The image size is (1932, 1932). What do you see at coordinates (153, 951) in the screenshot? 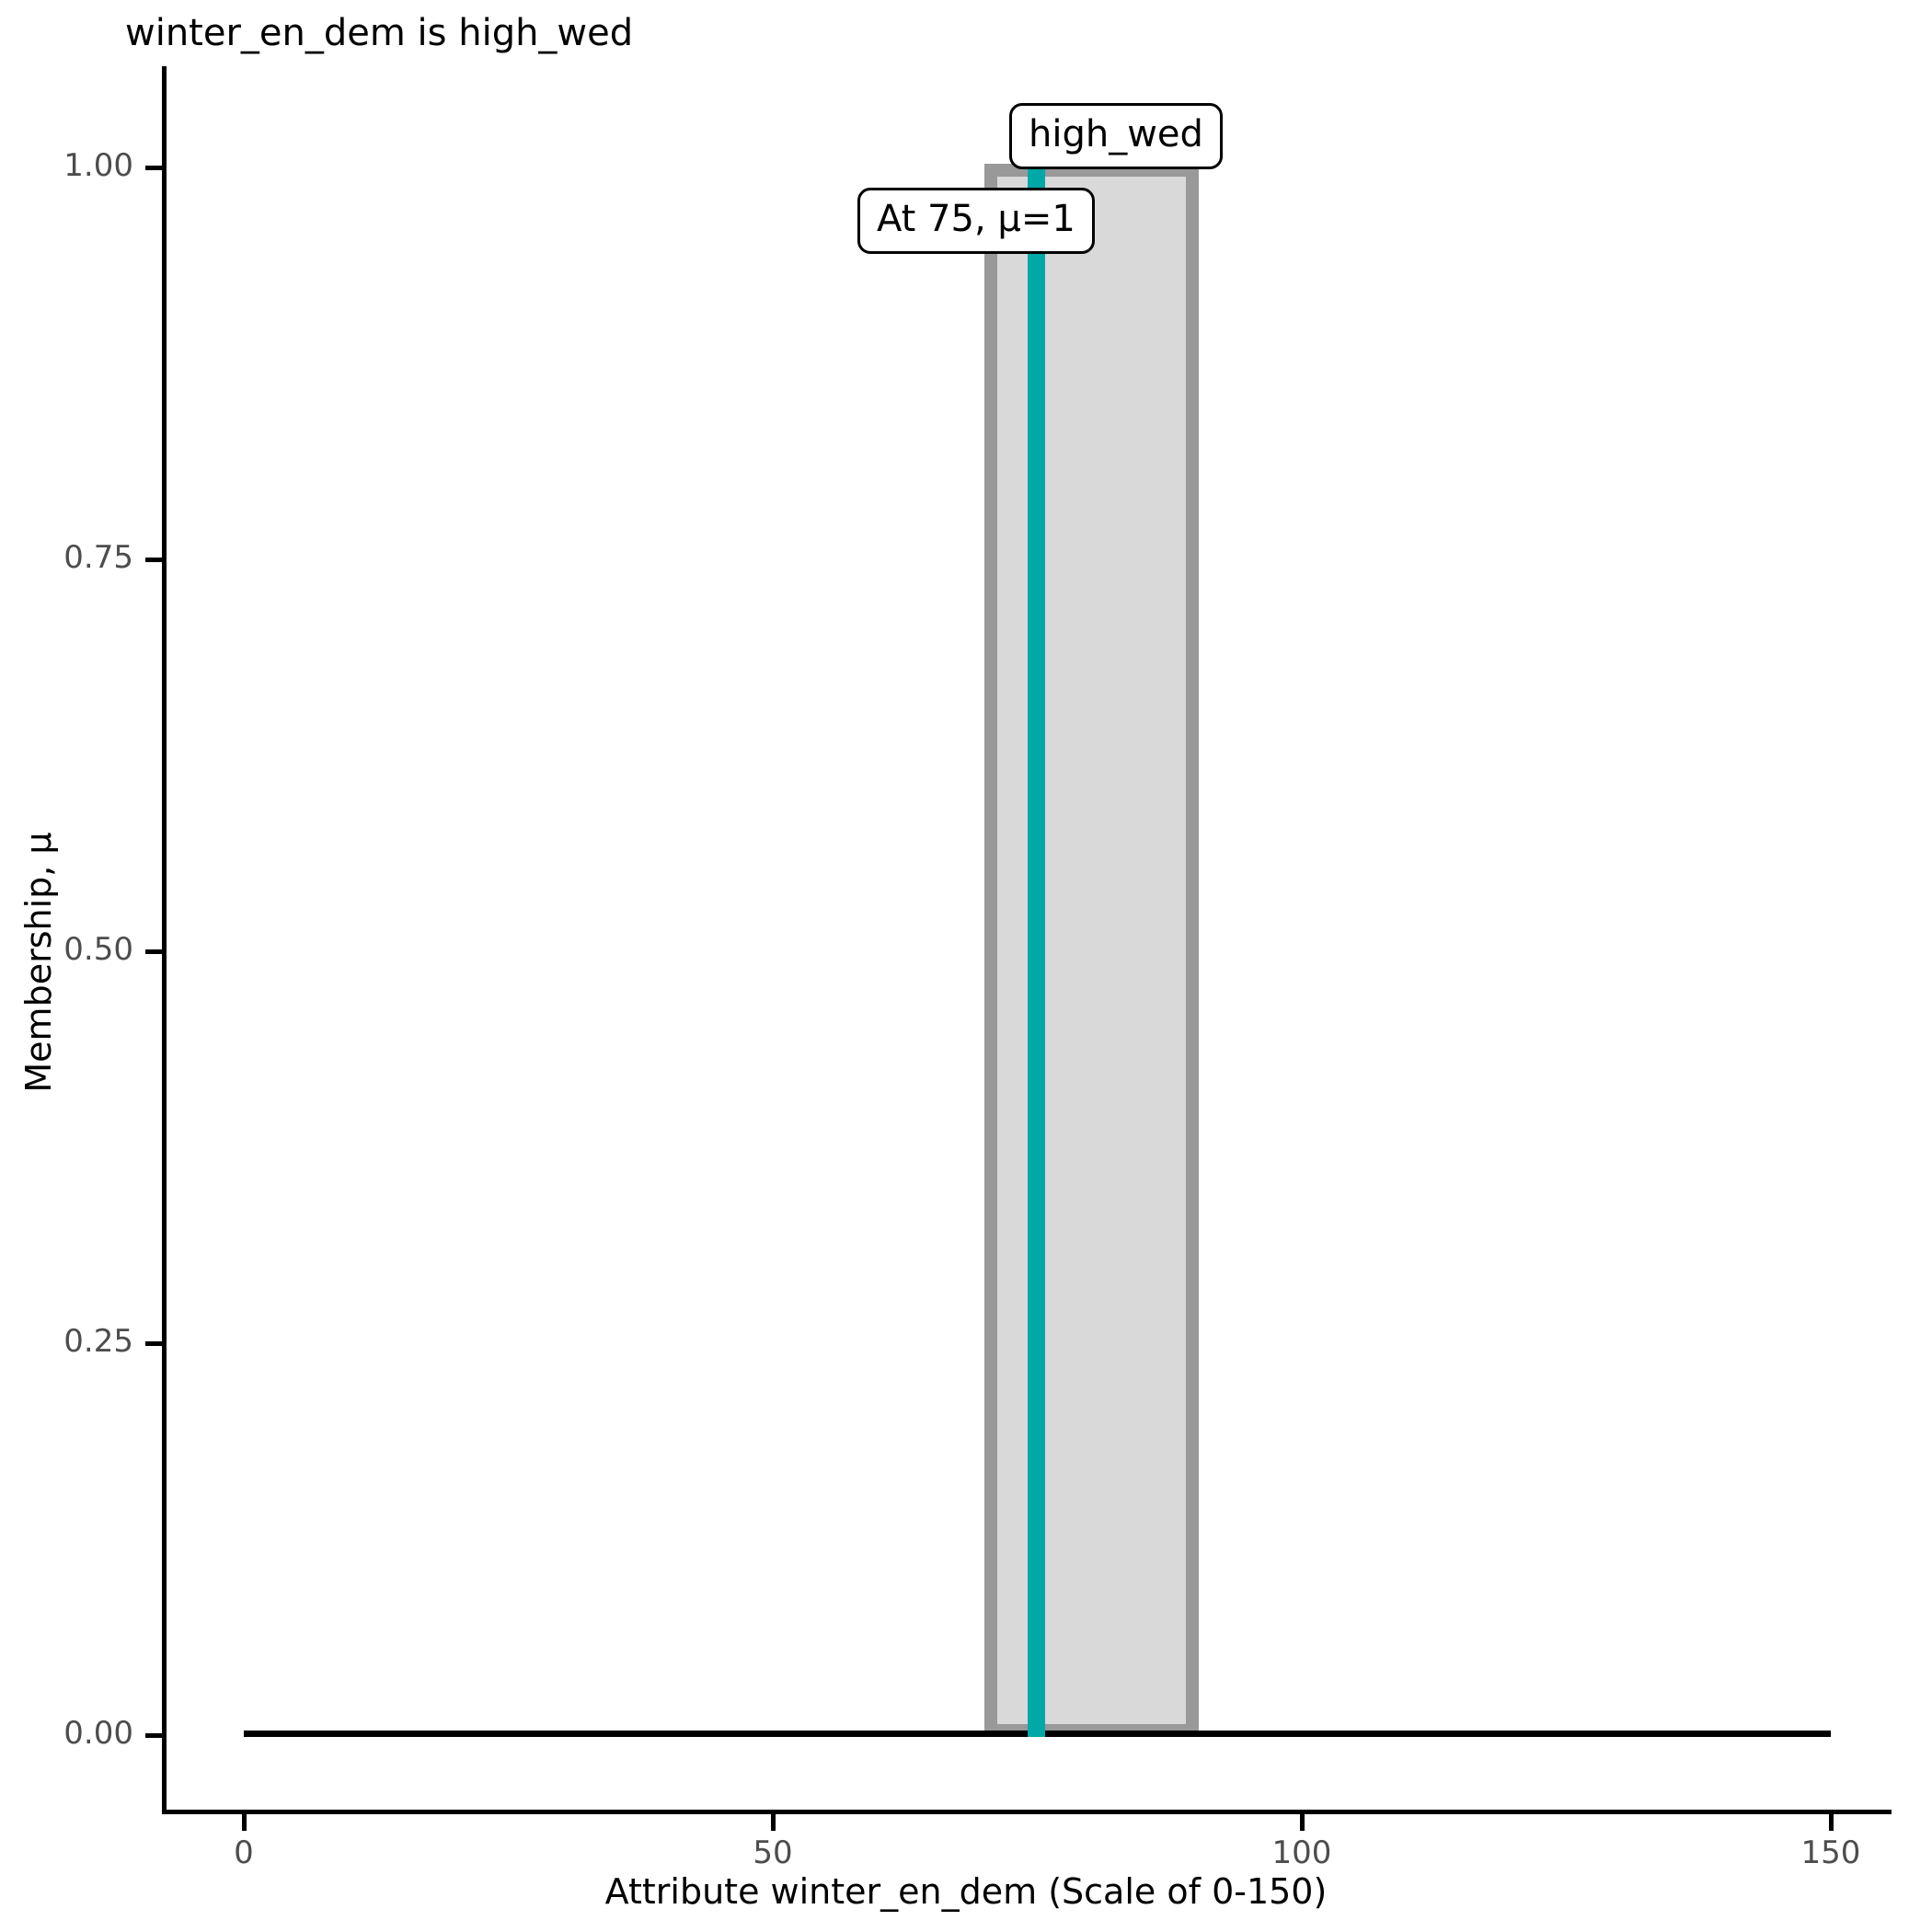
I see `y-tick-mark-0.50` at bounding box center [153, 951].